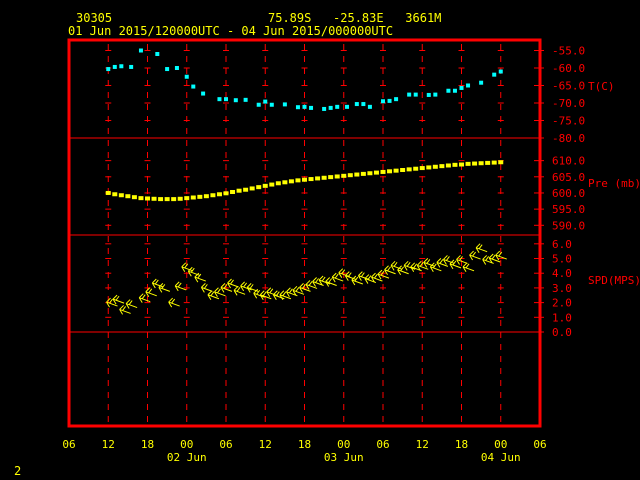 The image size is (640, 480). Describe the element at coordinates (108, 444) in the screenshot. I see `x-tick-label: 12` at that location.